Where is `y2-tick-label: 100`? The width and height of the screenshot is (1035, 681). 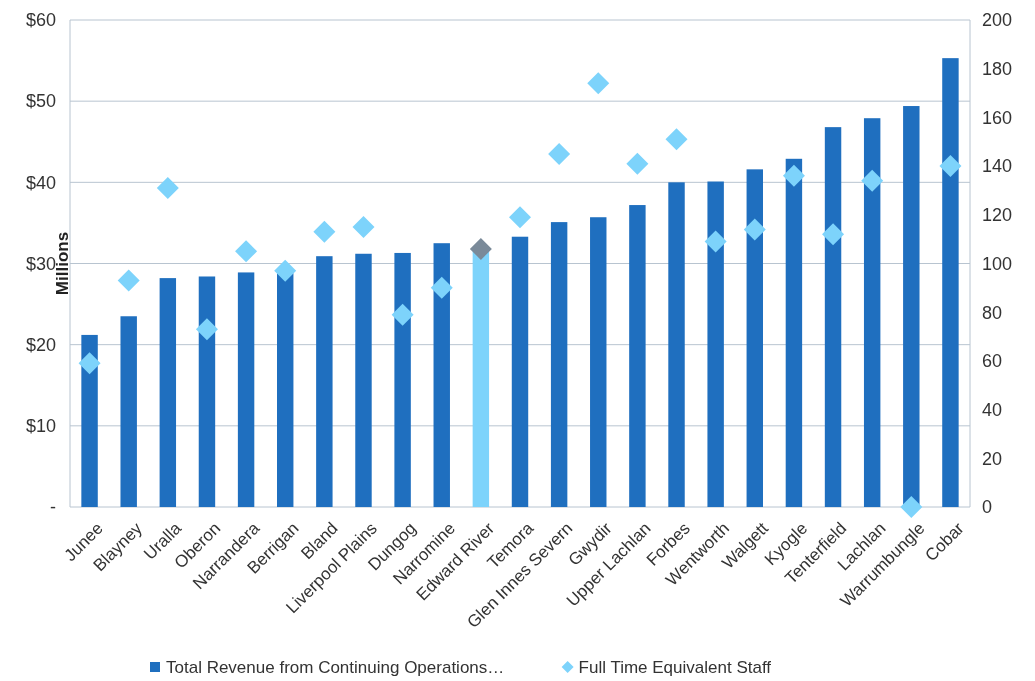
y2-tick-label: 100 is located at coordinates (997, 263).